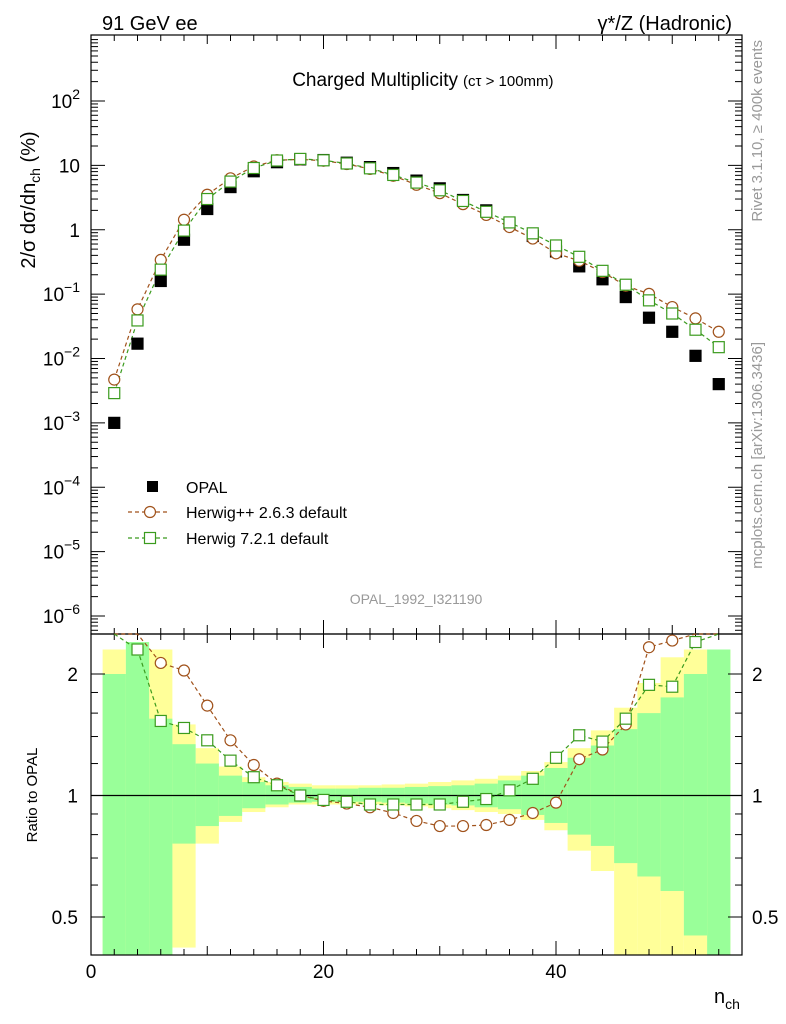 This screenshot has height=1024, width=786. What do you see at coordinates (207, 488) in the screenshot?
I see `legend-label-opal: OPAL` at bounding box center [207, 488].